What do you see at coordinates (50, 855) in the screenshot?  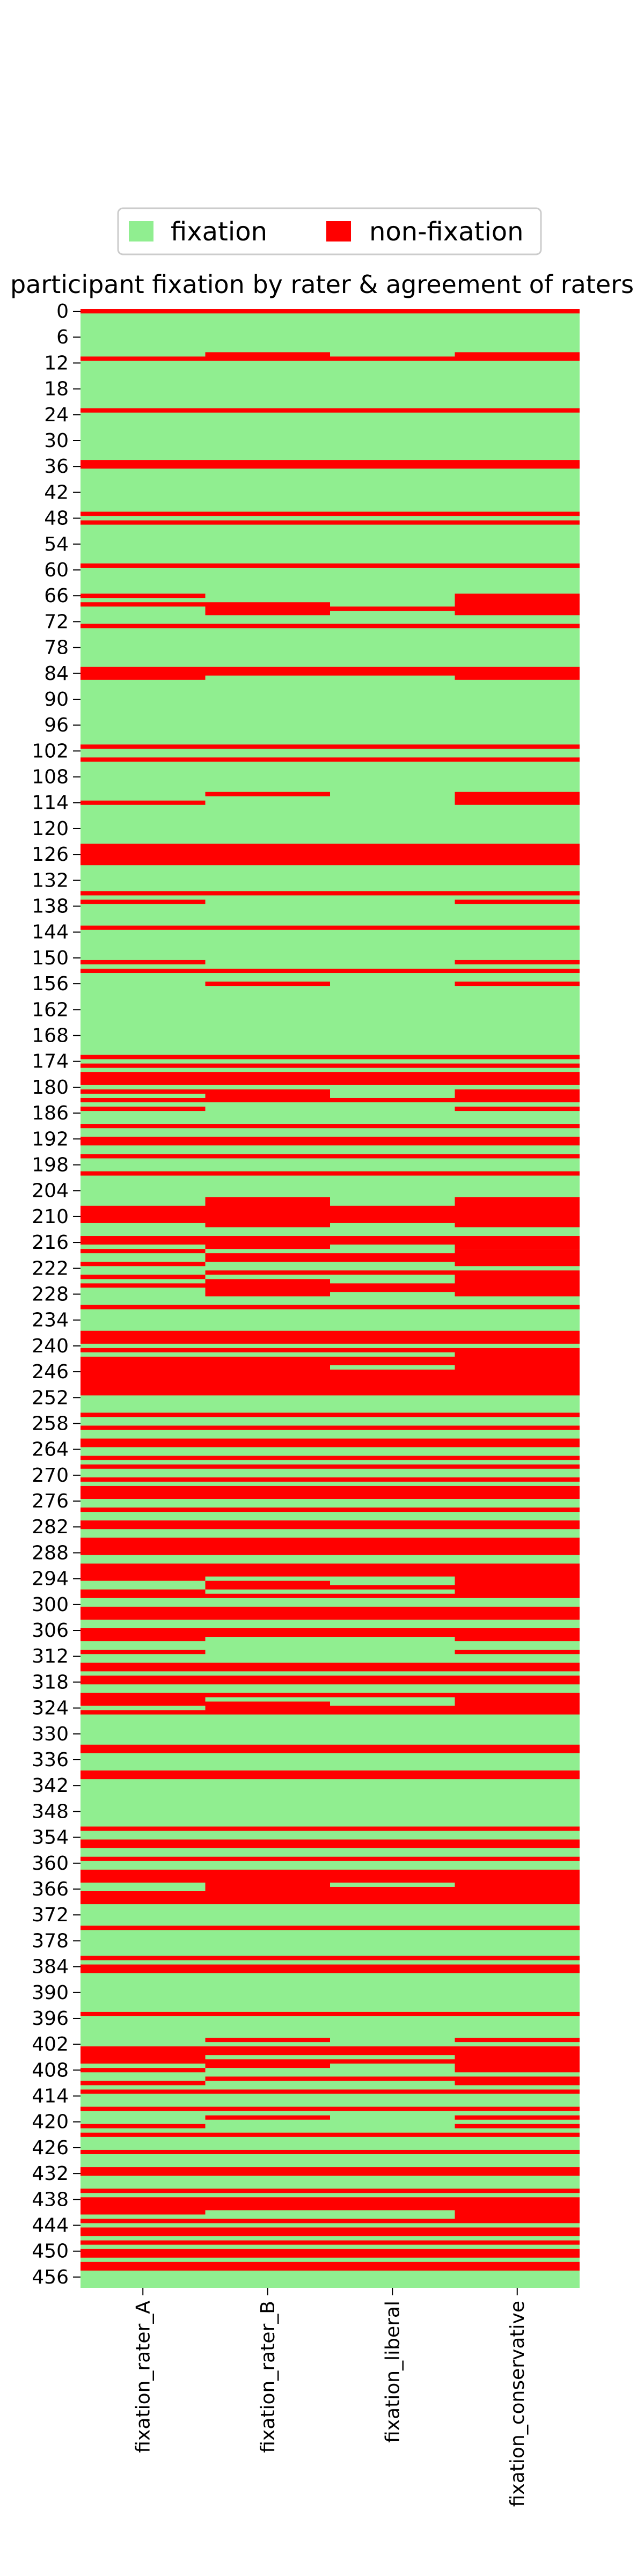 I see `y-tick-label: 126` at bounding box center [50, 855].